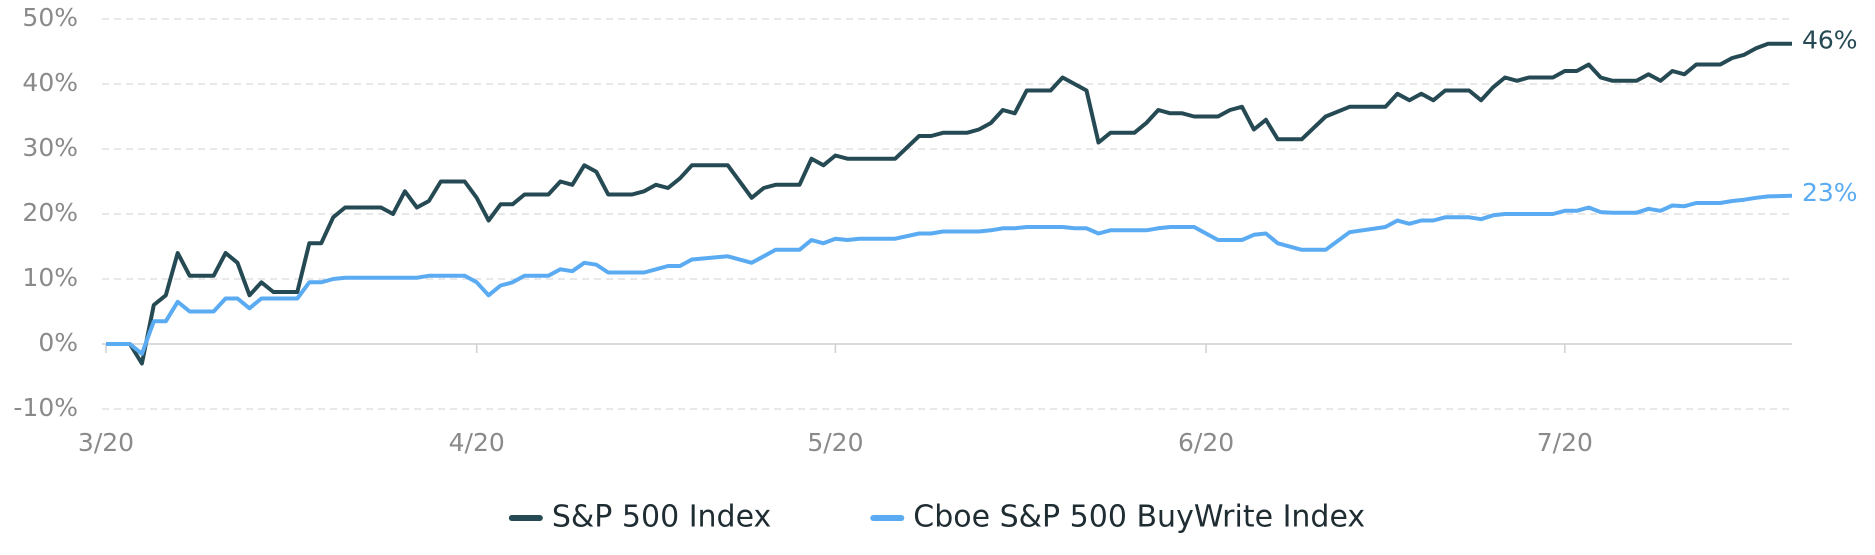  What do you see at coordinates (1830, 192) in the screenshot?
I see `end-label: 23%` at bounding box center [1830, 192].